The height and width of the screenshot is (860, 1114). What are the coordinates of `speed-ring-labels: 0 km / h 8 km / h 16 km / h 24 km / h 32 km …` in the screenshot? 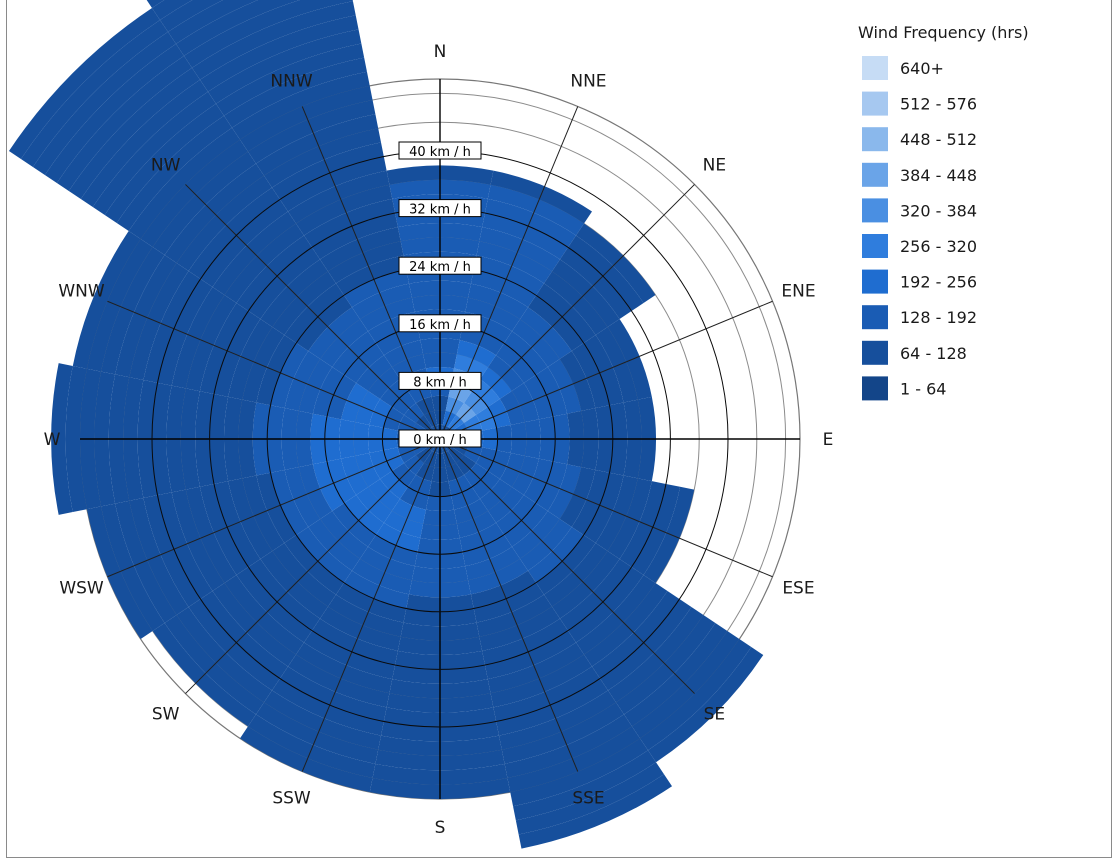 It's located at (440, 294).